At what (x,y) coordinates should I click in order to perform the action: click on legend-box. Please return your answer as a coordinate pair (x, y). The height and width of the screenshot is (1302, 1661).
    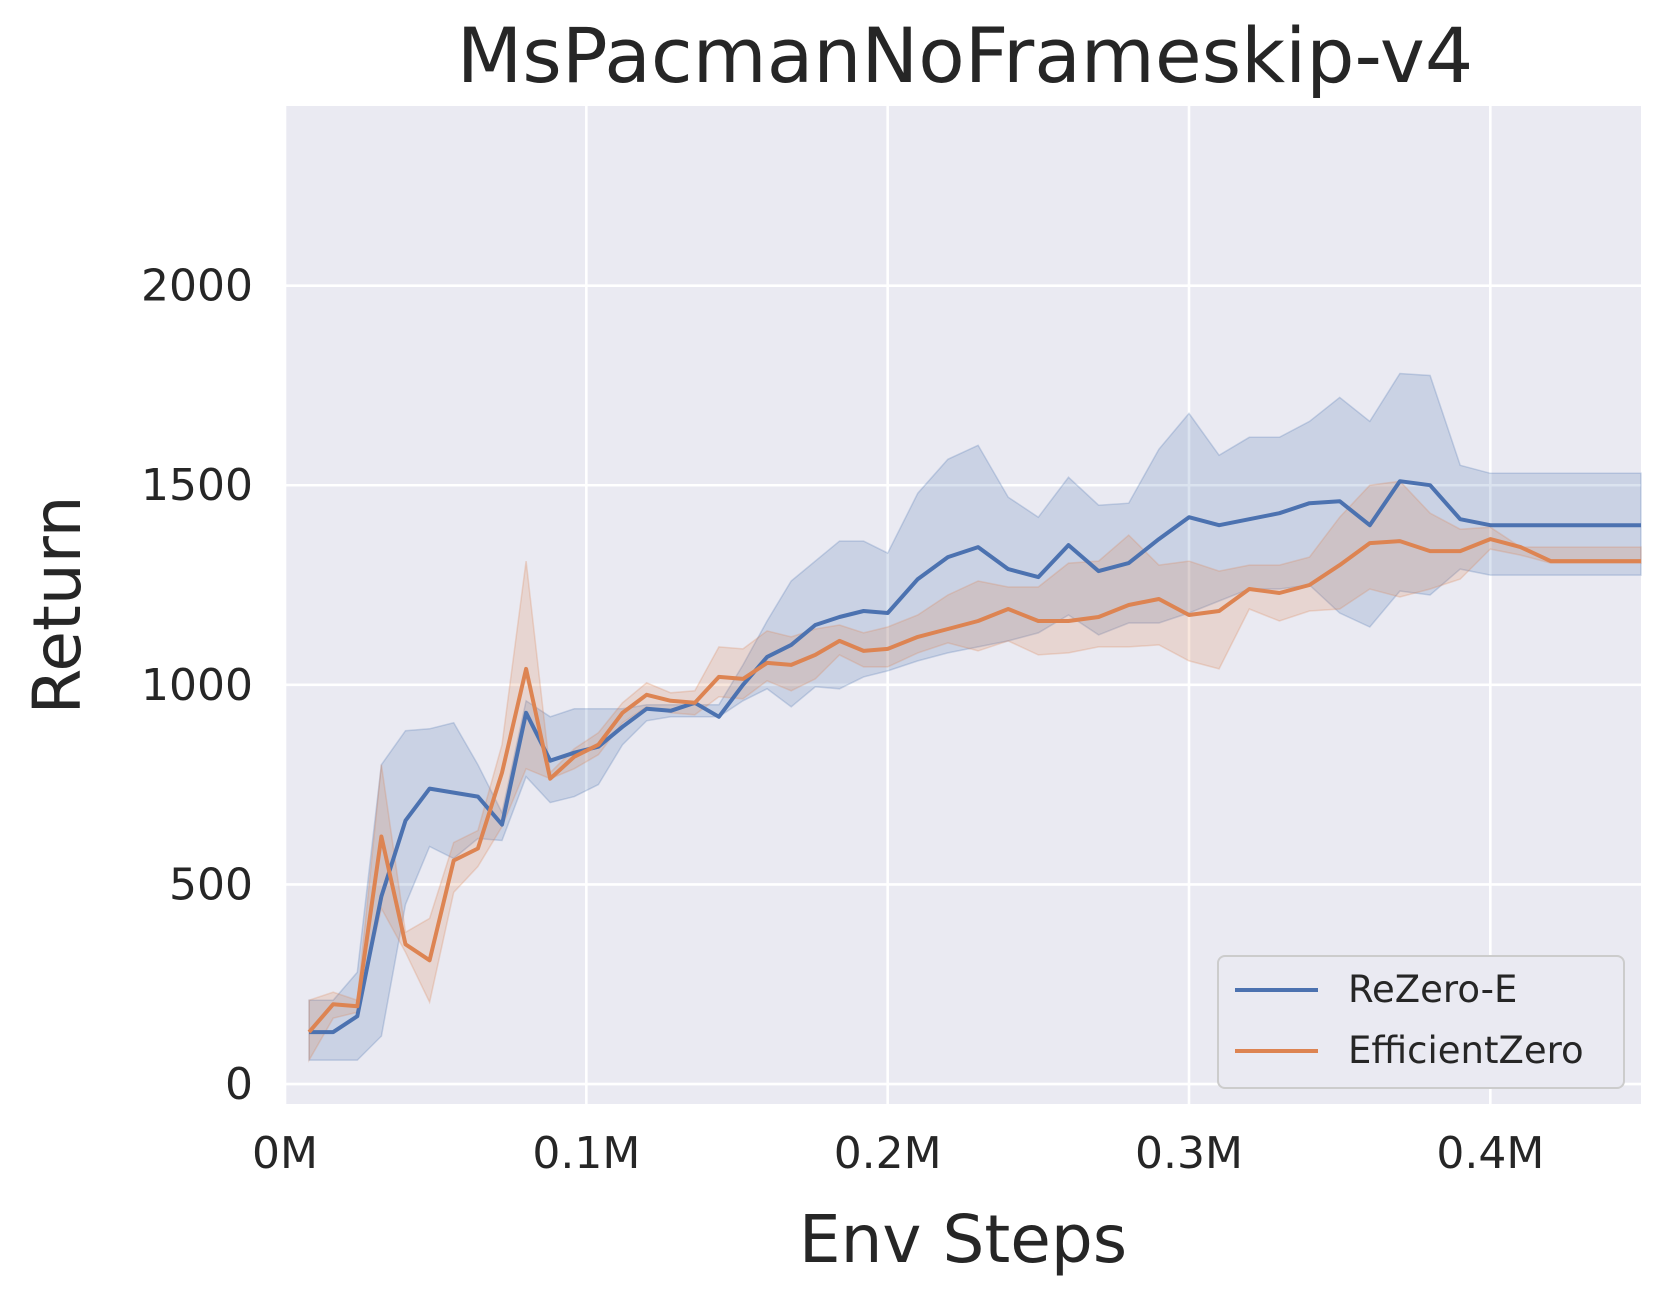
    Looking at the image, I should click on (1421, 1022).